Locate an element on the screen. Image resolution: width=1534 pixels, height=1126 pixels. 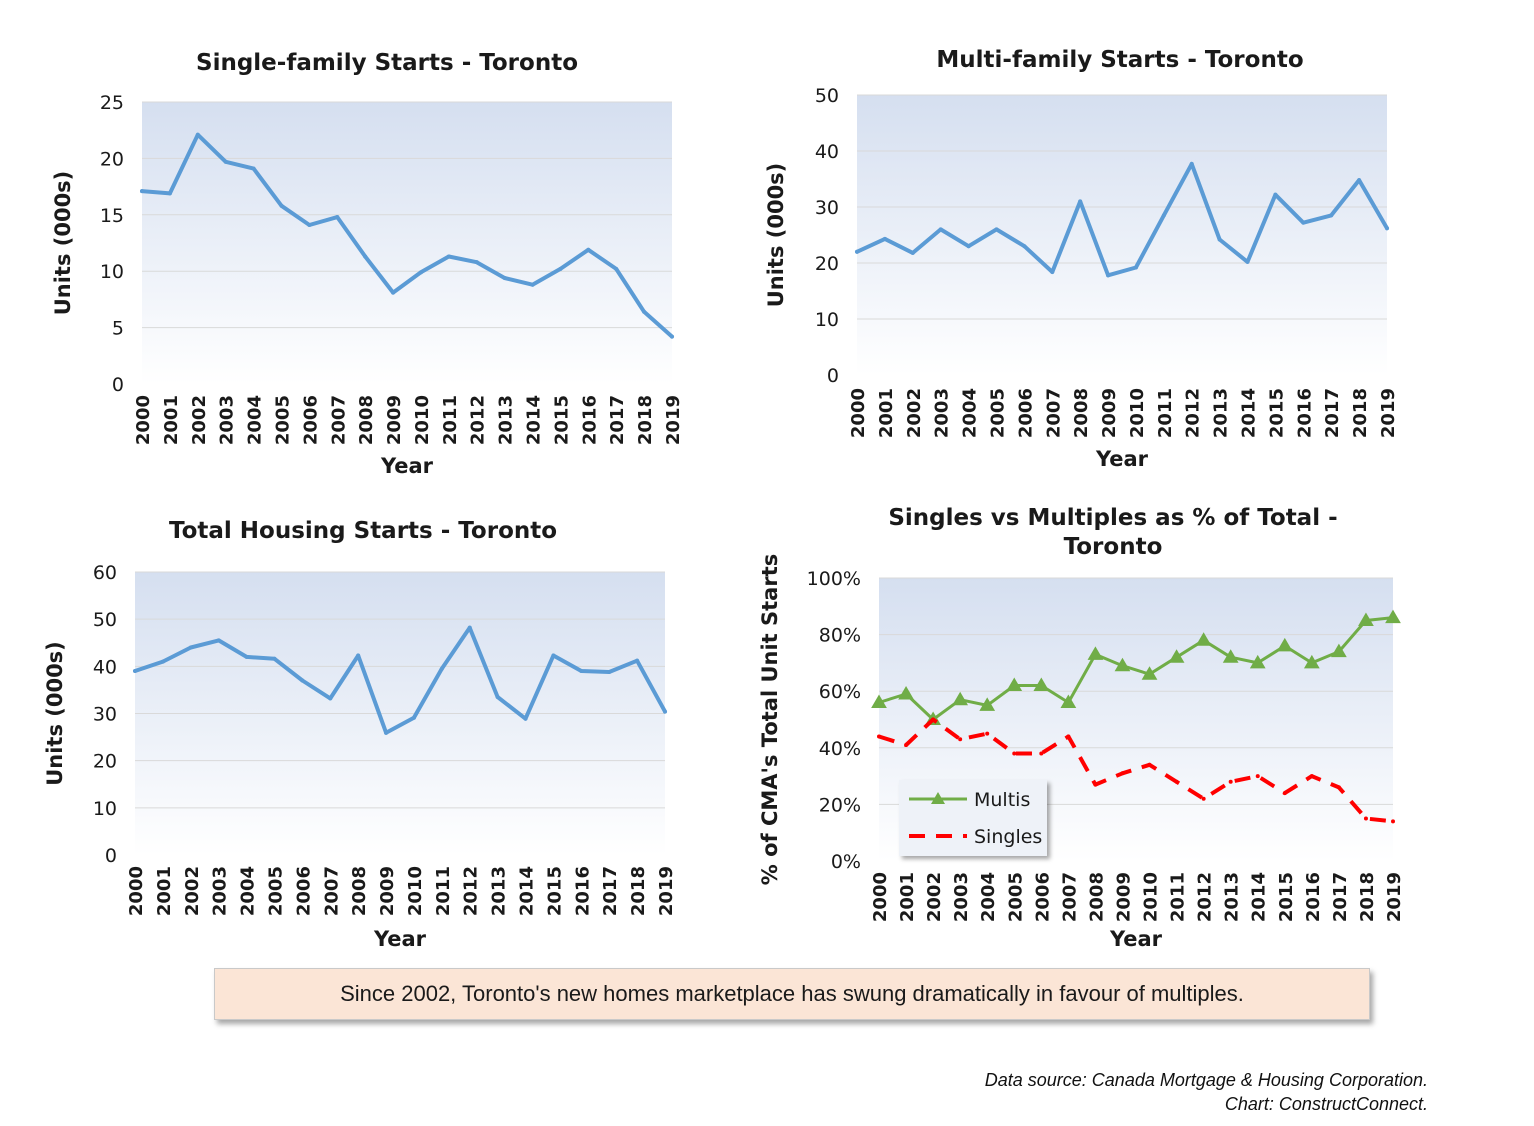
x-tick-label: 2013 is located at coordinates (506, 420).